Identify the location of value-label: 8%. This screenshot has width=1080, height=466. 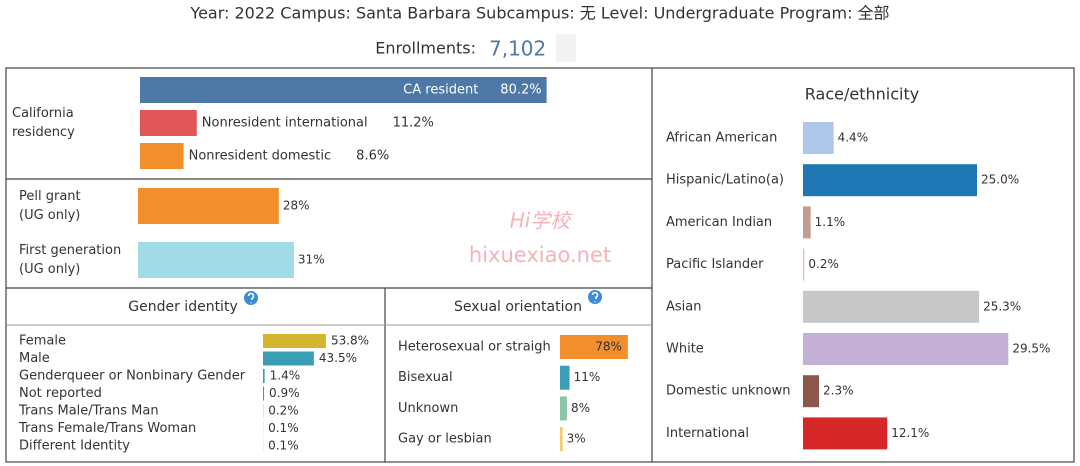
(580, 408).